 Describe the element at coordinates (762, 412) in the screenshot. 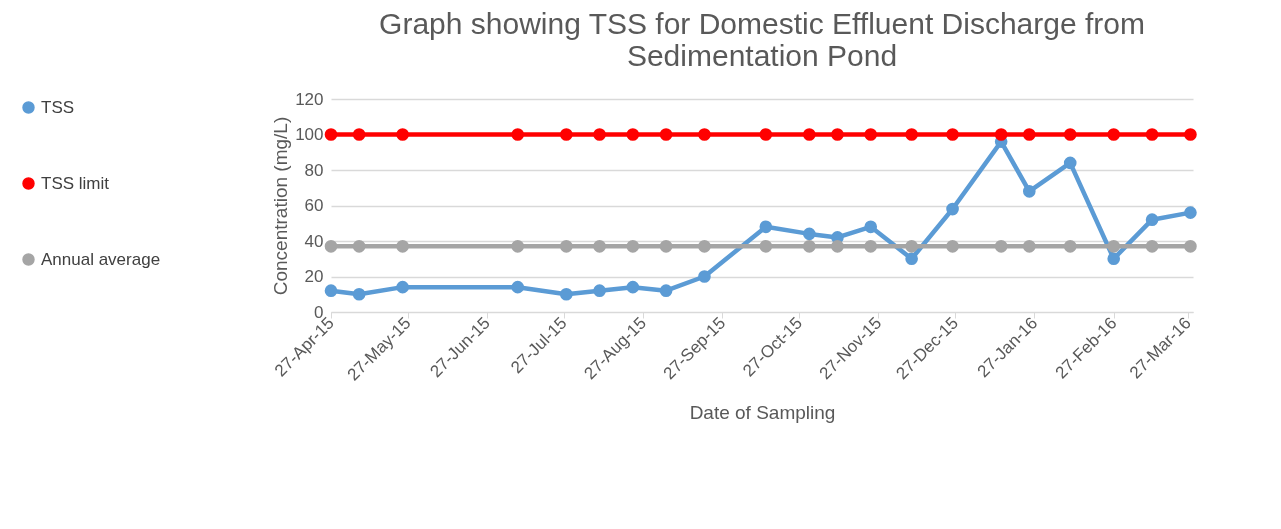

I see `x-axis-title: Date of Sampling` at that location.